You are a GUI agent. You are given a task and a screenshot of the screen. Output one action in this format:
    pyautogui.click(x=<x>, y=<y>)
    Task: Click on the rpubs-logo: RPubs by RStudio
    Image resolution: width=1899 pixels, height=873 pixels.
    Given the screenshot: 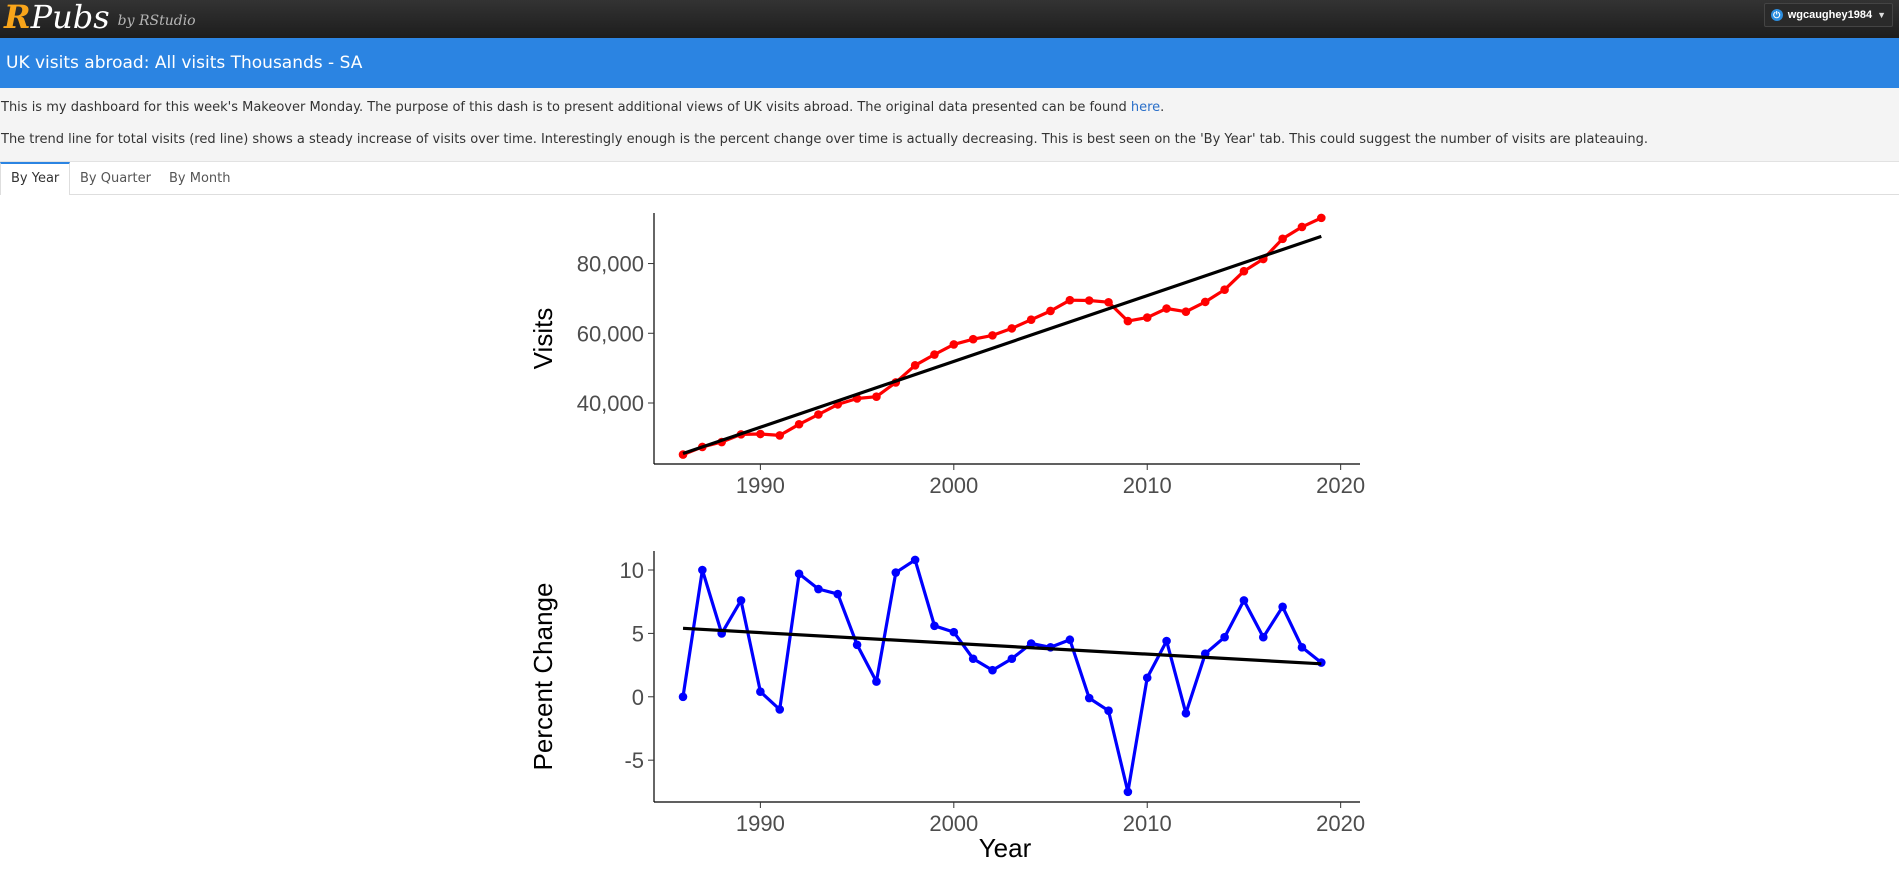 What is the action you would take?
    pyautogui.click(x=100, y=19)
    